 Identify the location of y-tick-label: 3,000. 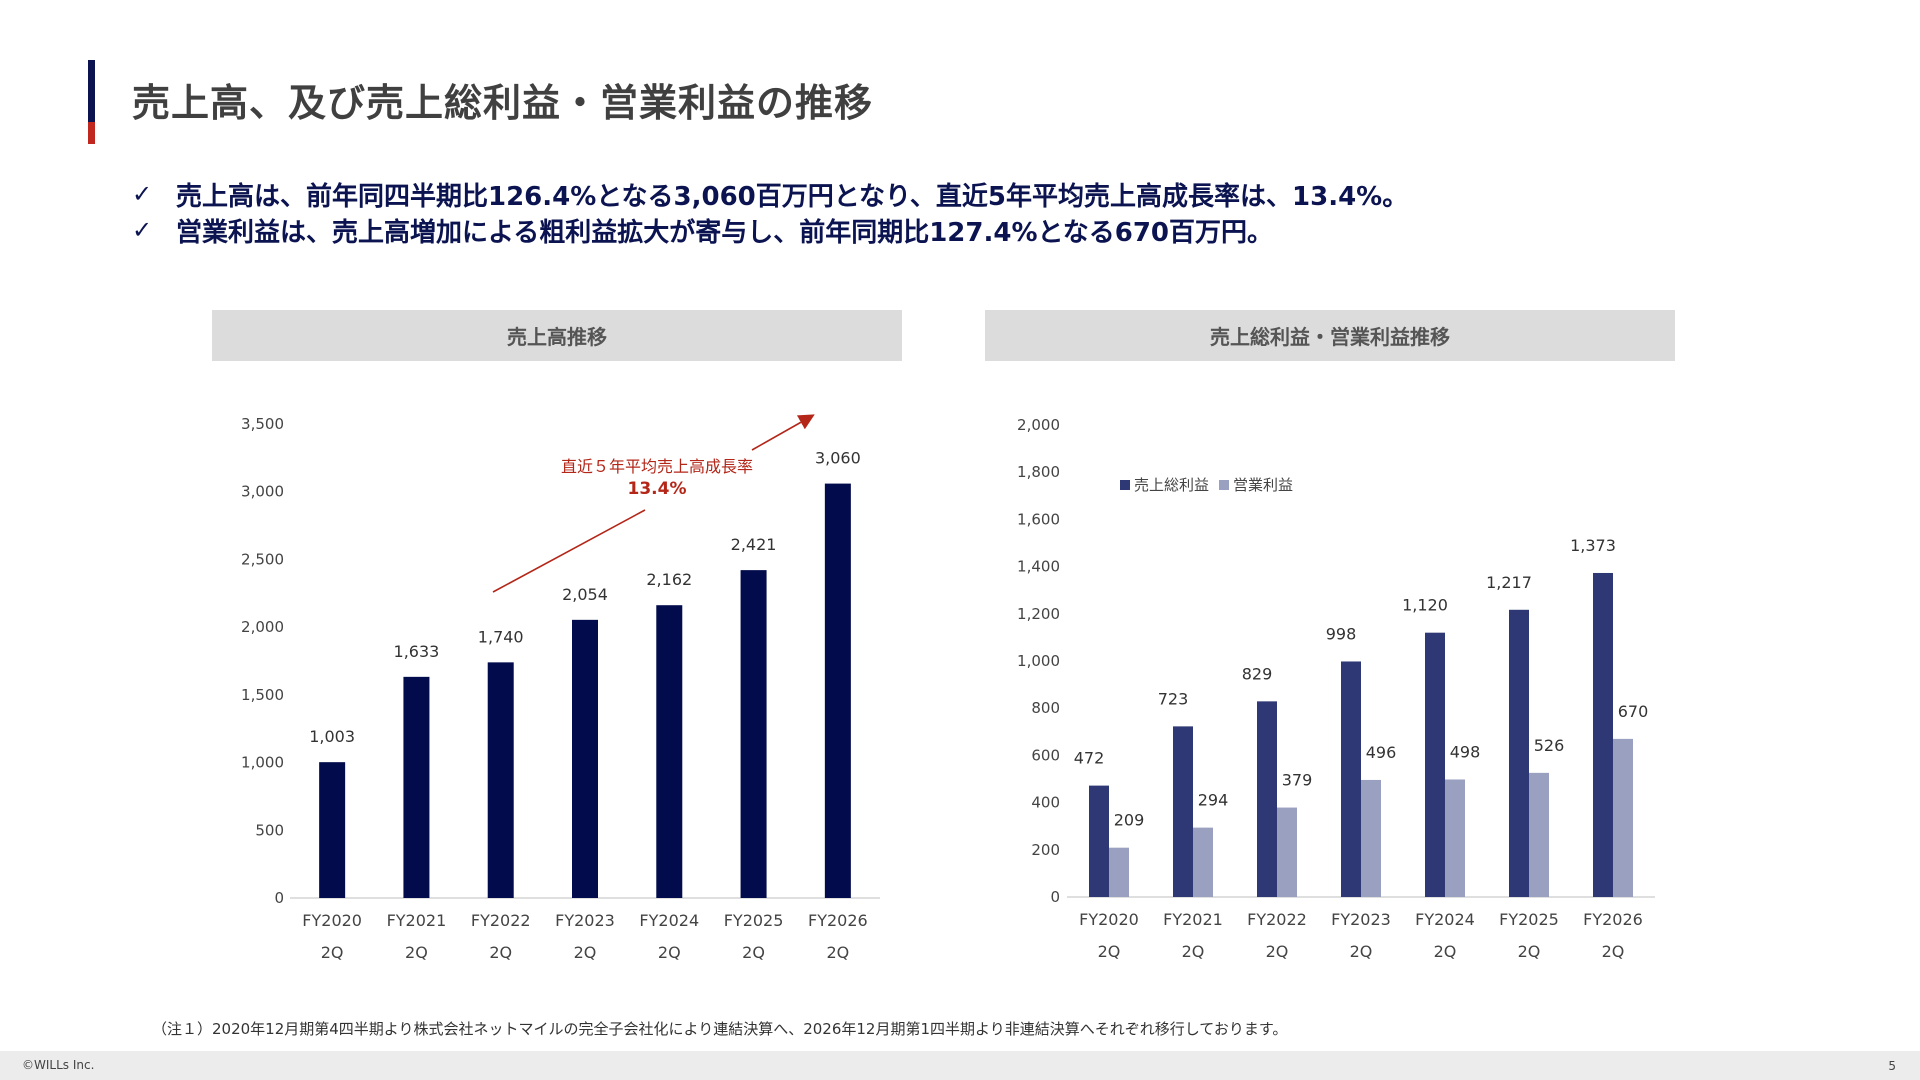
(262, 492).